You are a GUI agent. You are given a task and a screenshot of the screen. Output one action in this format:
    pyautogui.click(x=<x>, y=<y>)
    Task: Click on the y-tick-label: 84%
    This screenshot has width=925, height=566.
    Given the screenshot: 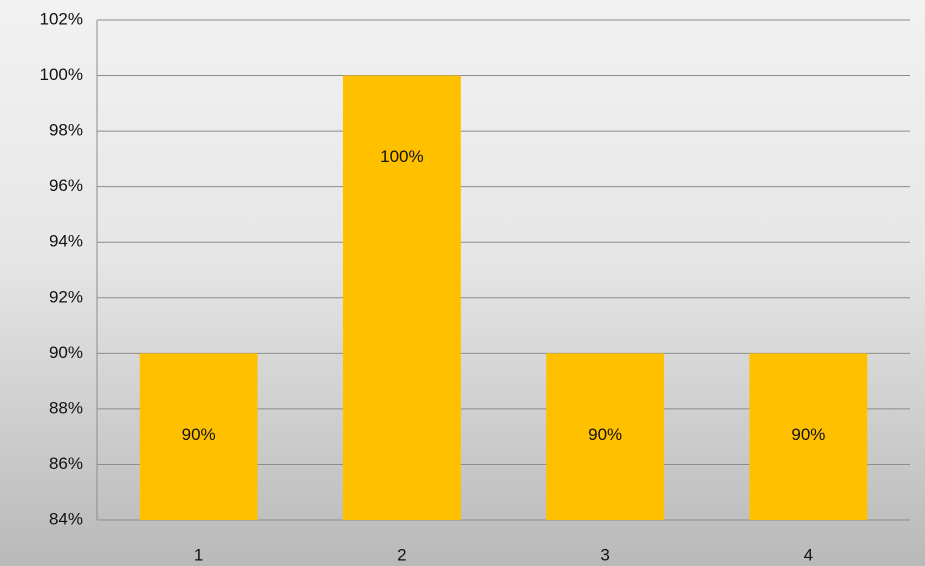 What is the action you would take?
    pyautogui.click(x=66, y=518)
    